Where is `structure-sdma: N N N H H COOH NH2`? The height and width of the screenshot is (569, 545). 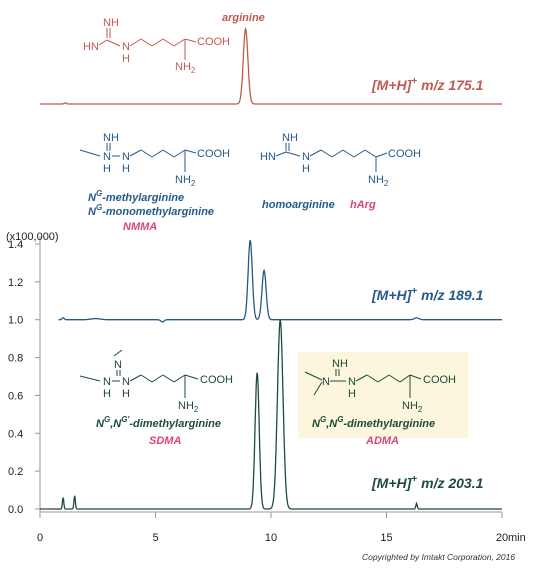 structure-sdma: N N N H H COOH NH2 is located at coordinates (156, 381).